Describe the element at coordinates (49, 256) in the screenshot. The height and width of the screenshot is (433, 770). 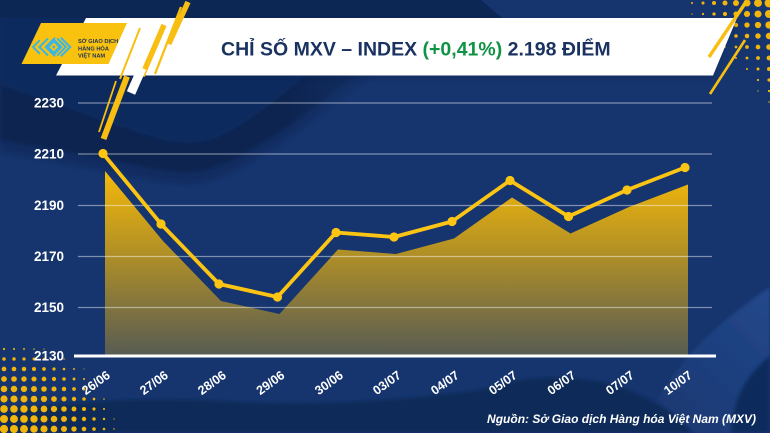
I see `svg-text: 2170` at that location.